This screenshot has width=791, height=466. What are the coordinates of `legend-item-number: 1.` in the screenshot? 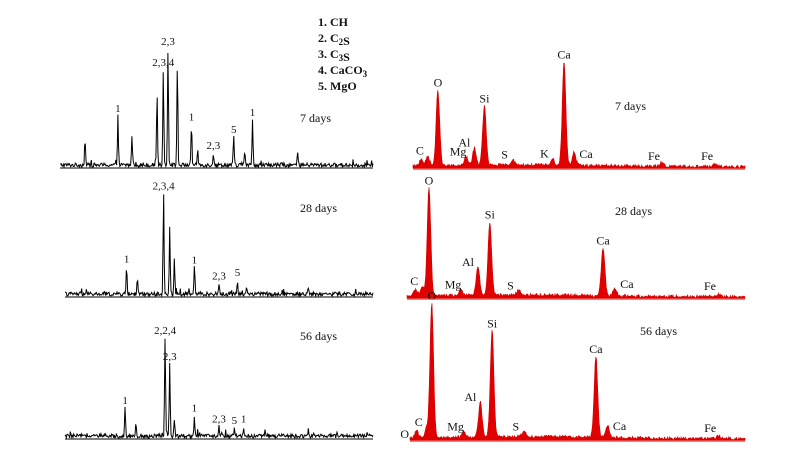 It's located at (324, 22).